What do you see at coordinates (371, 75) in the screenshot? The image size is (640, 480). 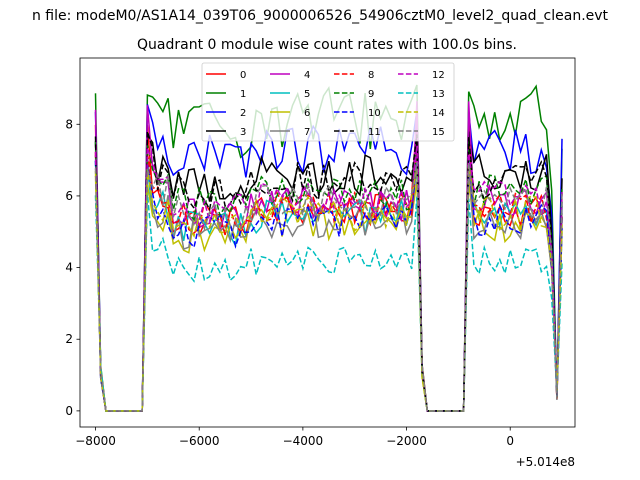 I see `legend-label: 8` at bounding box center [371, 75].